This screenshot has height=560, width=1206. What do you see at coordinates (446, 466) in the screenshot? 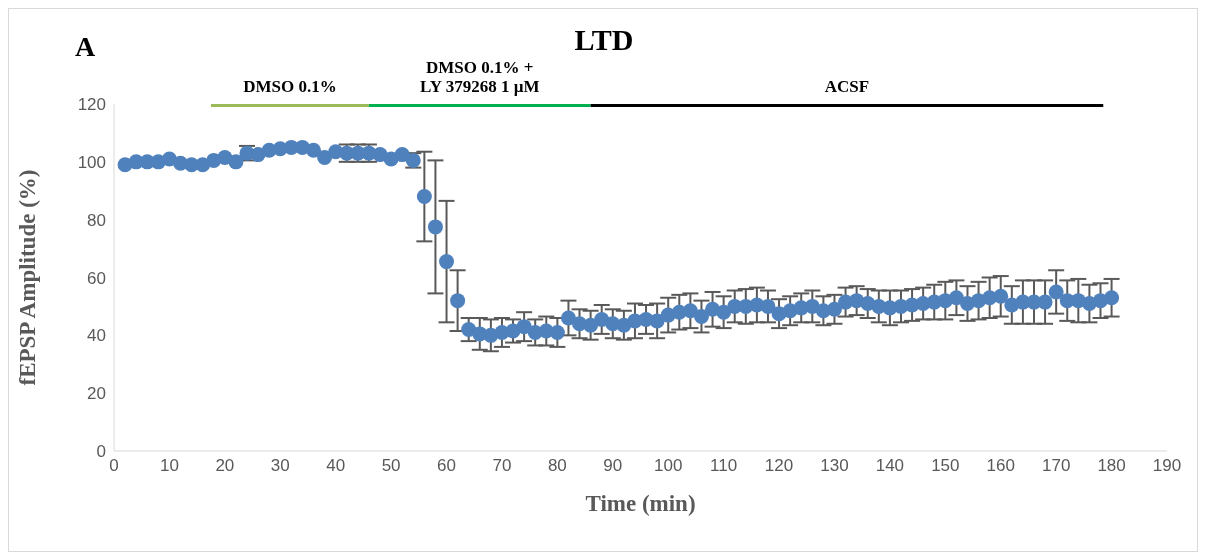
I see `x-tick-label: 60` at bounding box center [446, 466].